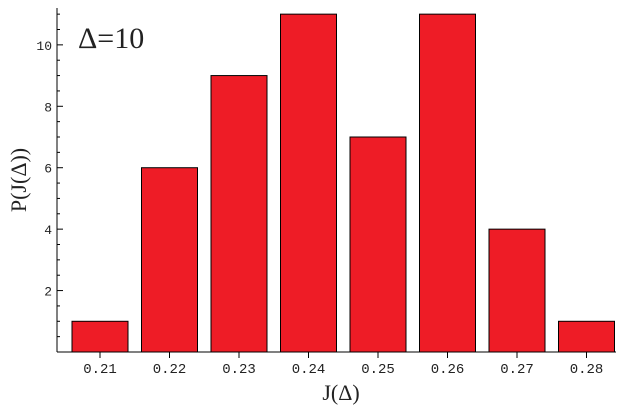 The image size is (624, 408). I want to click on bar-0.28, so click(586, 336).